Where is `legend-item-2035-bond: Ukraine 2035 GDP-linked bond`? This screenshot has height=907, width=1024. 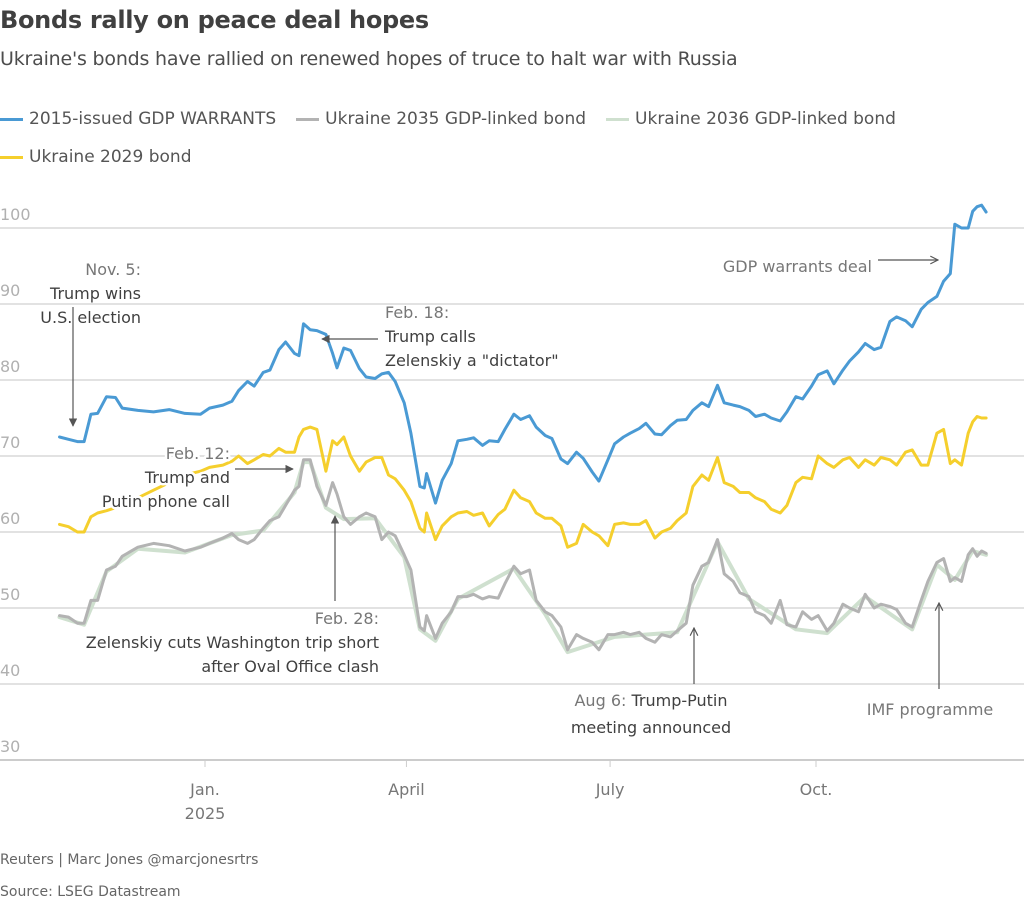
legend-item-2035-bond: Ukraine 2035 GDP-linked bond is located at coordinates (441, 119).